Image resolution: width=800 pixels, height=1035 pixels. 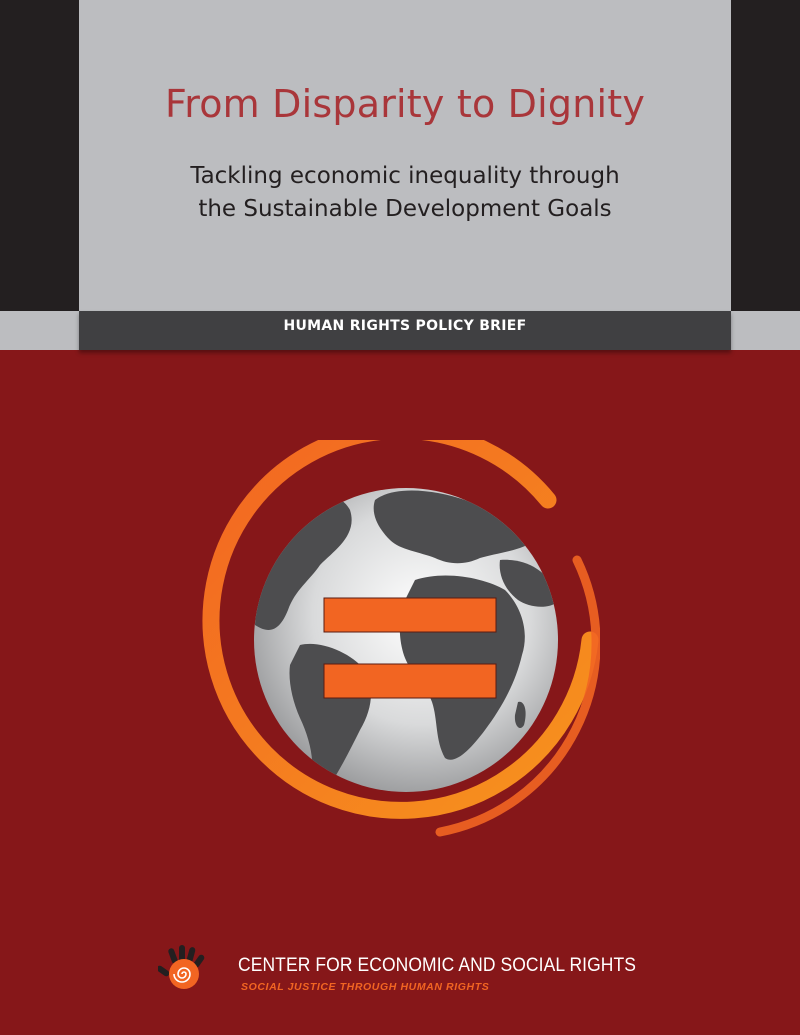 What do you see at coordinates (765, 155) in the screenshot?
I see `right-dark-band` at bounding box center [765, 155].